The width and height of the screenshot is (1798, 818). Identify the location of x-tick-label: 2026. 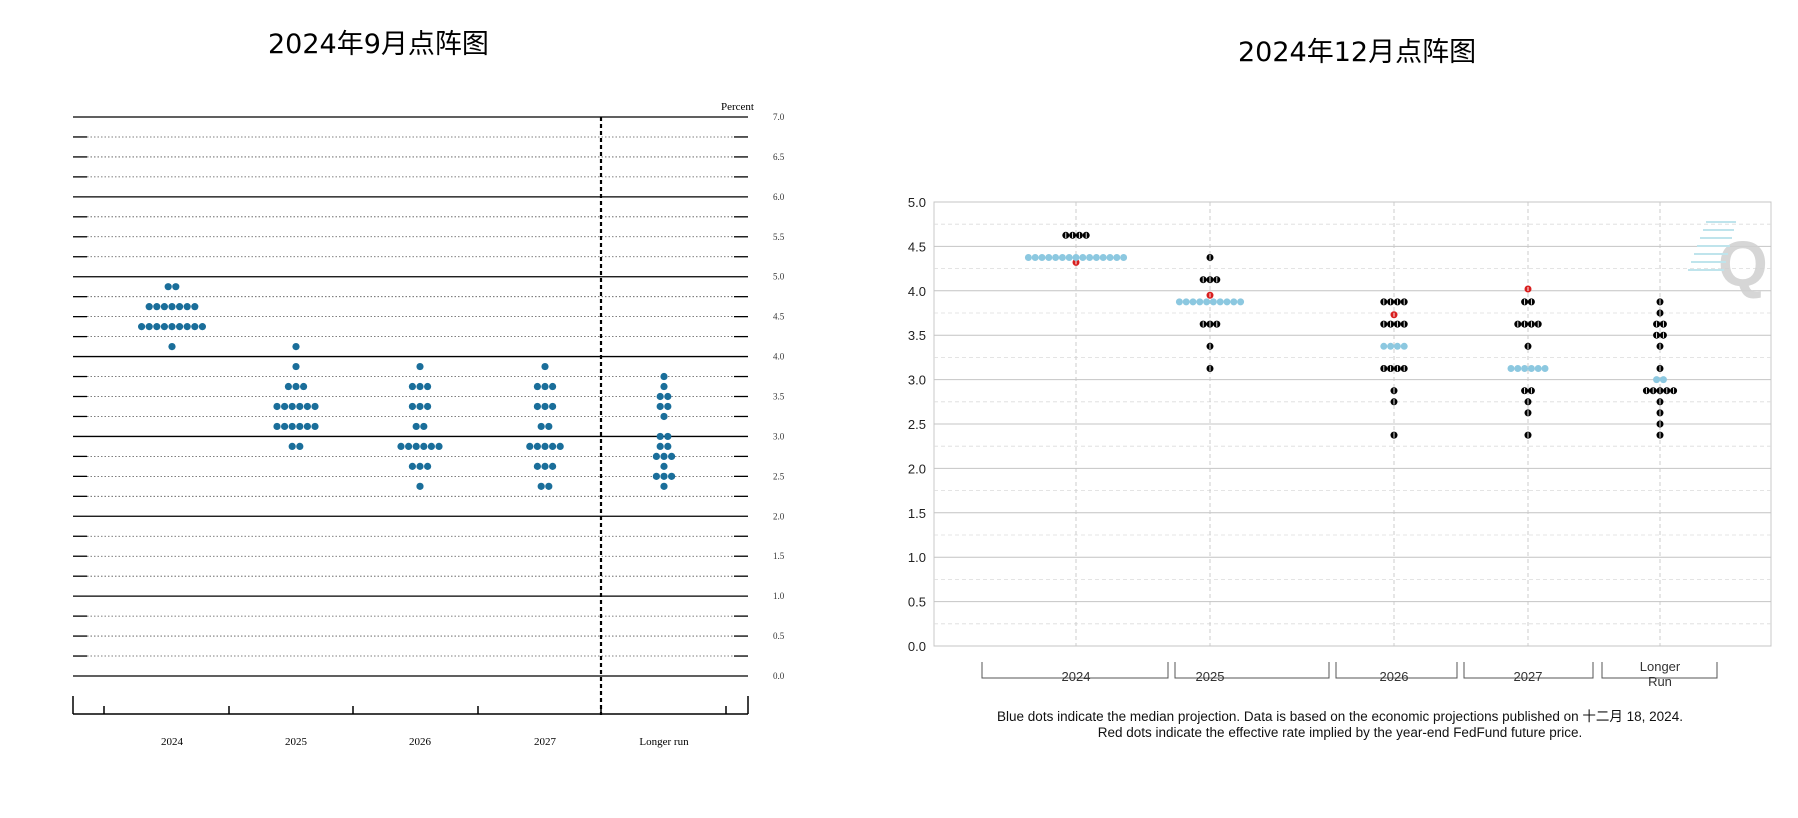
(420, 742).